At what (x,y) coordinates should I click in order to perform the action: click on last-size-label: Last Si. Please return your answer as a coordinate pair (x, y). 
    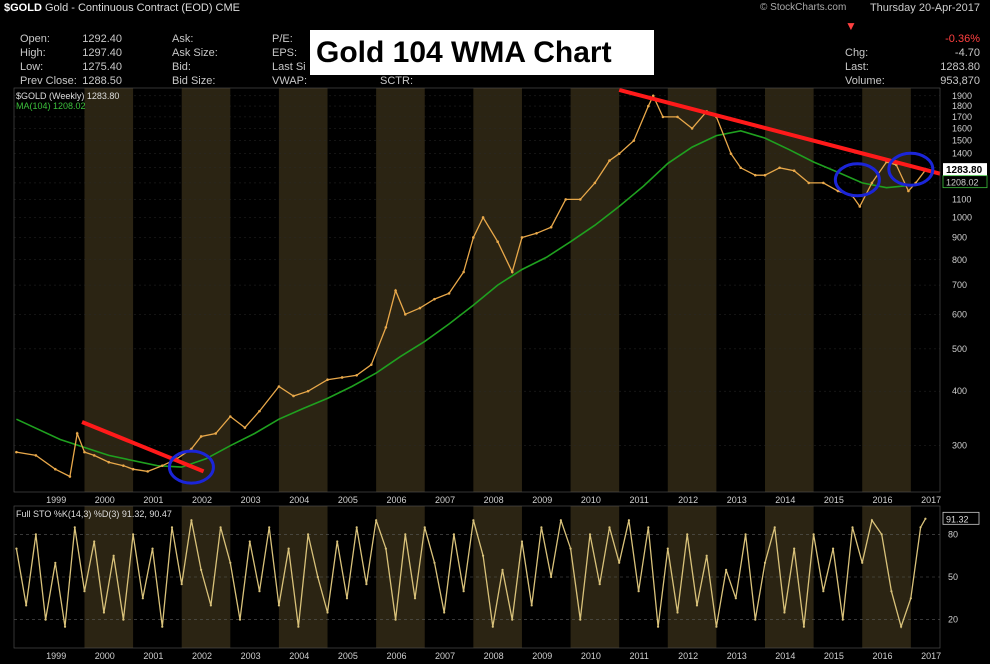
    Looking at the image, I should click on (289, 67).